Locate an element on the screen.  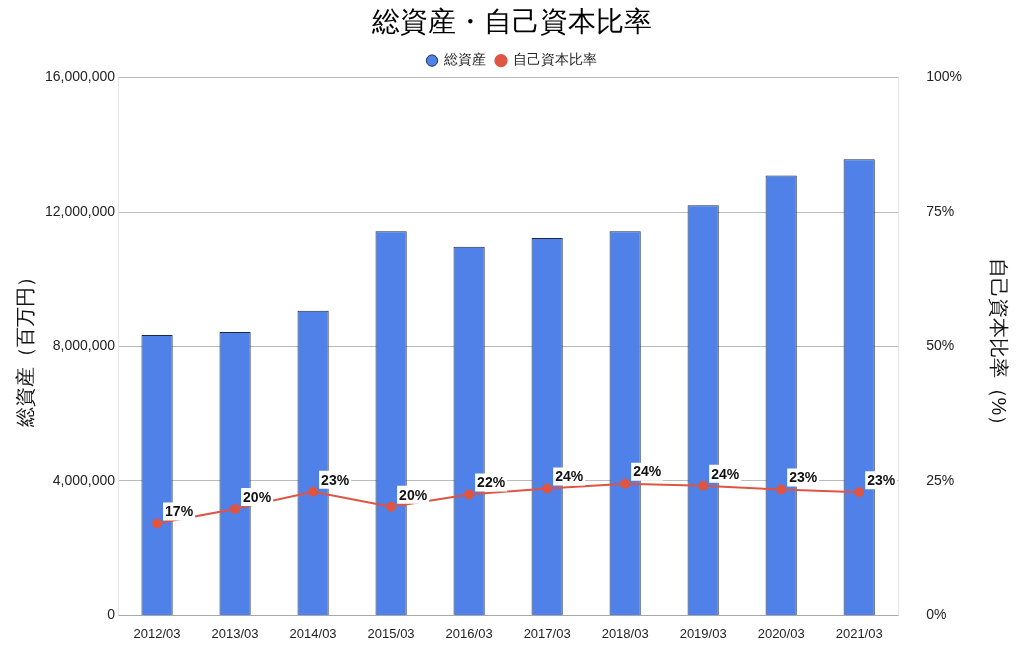
y2-tick-label: 25% is located at coordinates (940, 479).